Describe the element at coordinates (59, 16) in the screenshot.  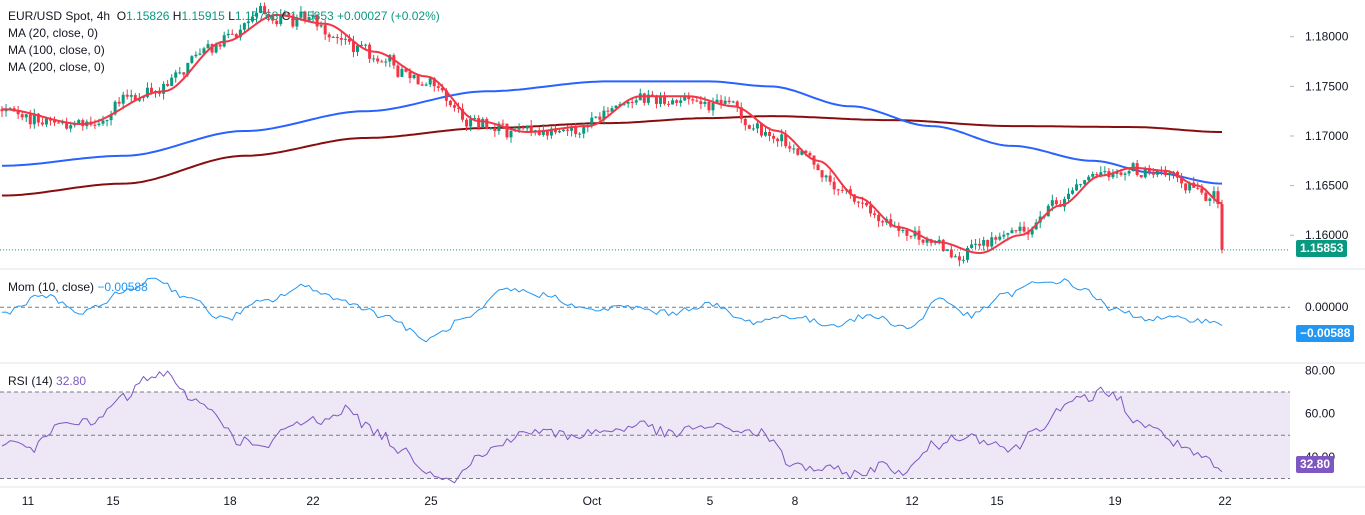
I see `symbol-label: EUR/USD Spot, 4h` at that location.